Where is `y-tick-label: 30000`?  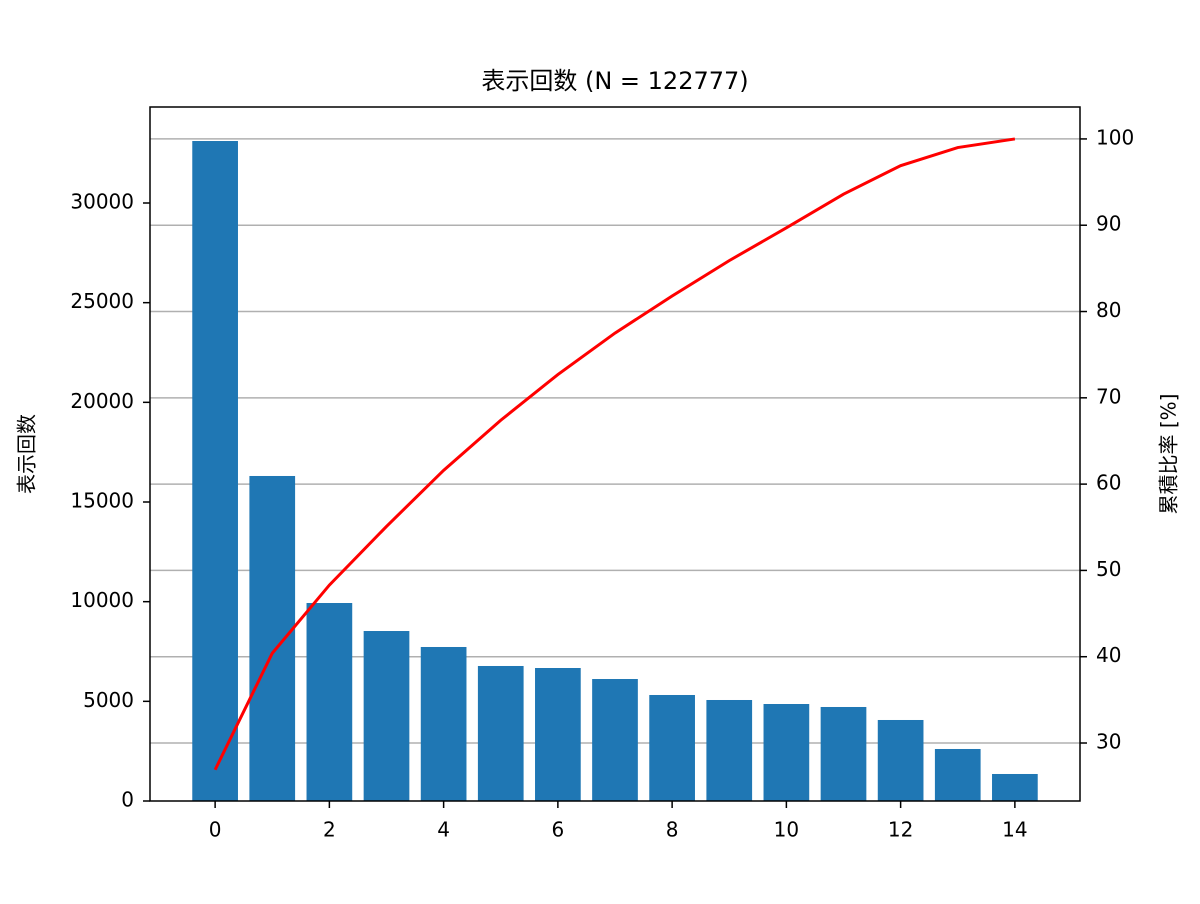
y-tick-label: 30000 is located at coordinates (102, 201).